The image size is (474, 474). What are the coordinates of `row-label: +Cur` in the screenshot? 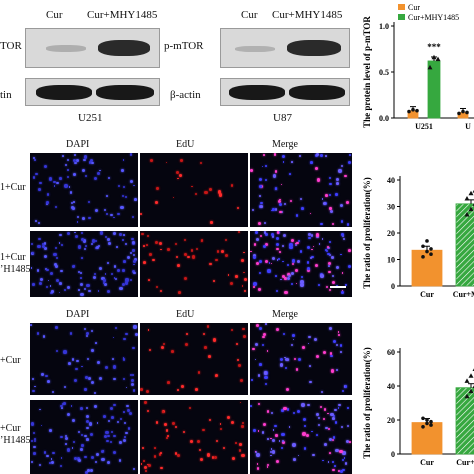 It's located at (10, 428).